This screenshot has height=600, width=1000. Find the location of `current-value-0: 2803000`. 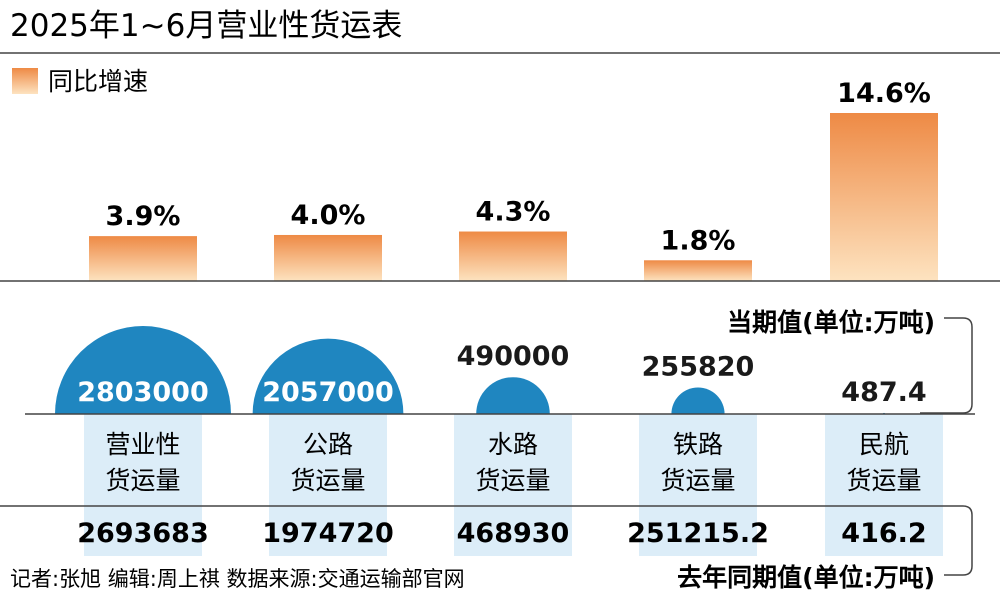

current-value-0: 2803000 is located at coordinates (143, 392).